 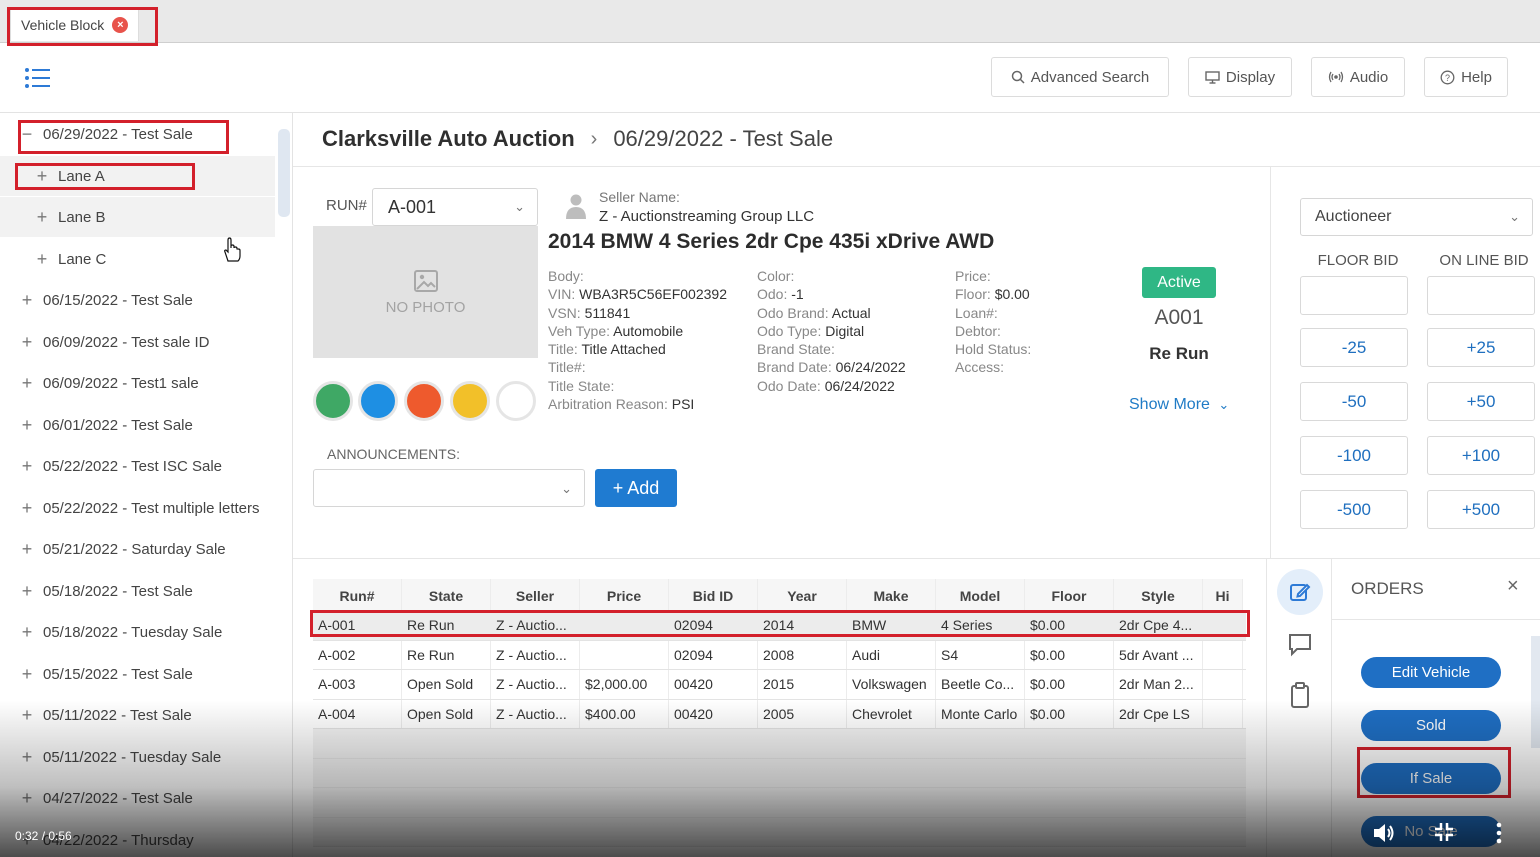 What do you see at coordinates (137, 508) in the screenshot?
I see `sidebar-item-sale: +05/22/2022 - Test multiple letters` at bounding box center [137, 508].